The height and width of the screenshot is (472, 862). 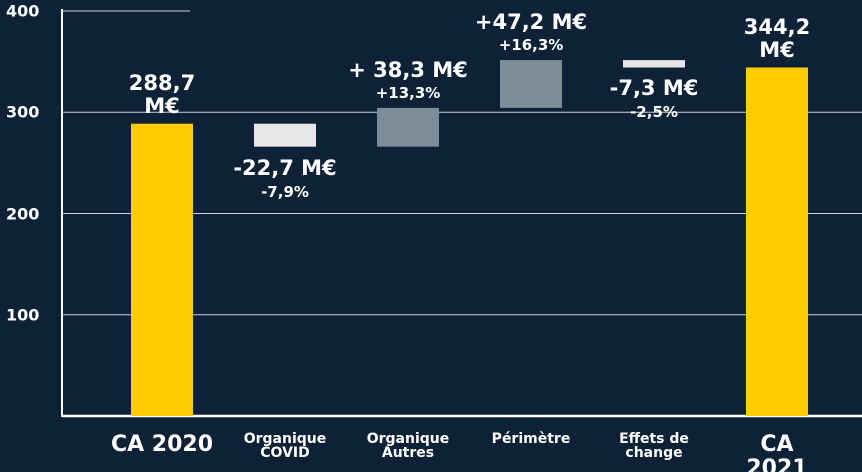 What do you see at coordinates (531, 45) in the screenshot?
I see `percent-label: +16,3%` at bounding box center [531, 45].